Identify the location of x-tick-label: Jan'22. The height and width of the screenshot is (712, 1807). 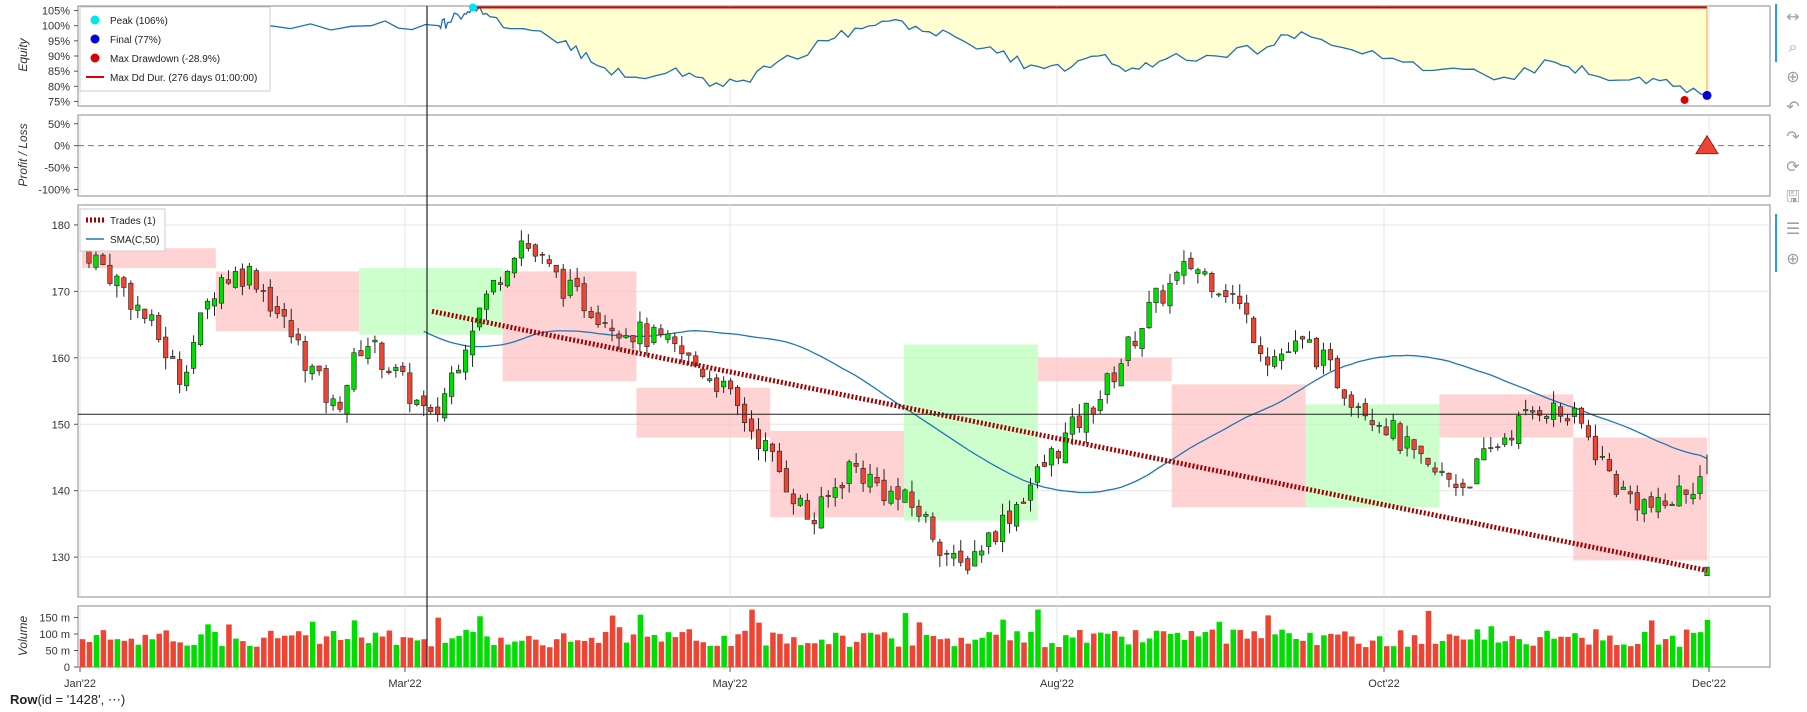
(80, 684).